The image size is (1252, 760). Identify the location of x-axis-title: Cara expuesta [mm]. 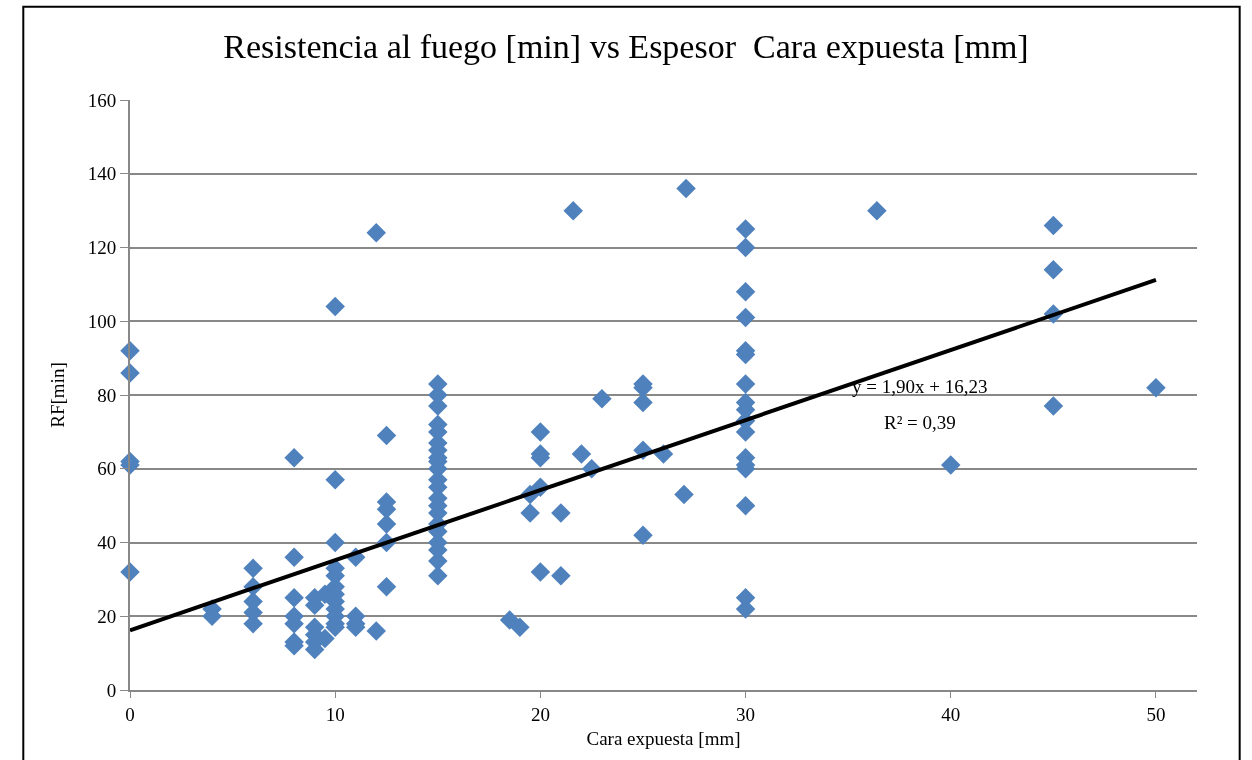
(663, 739).